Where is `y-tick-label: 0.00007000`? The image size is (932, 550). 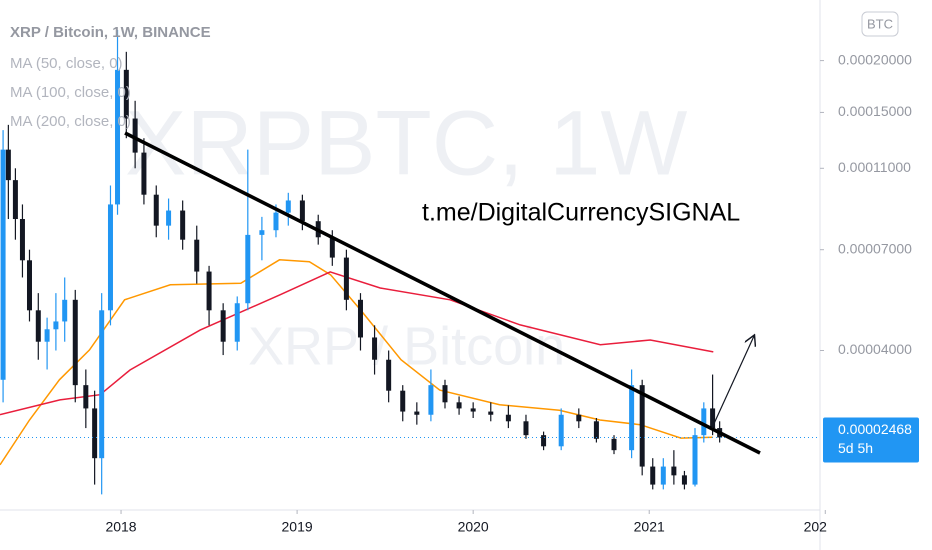 y-tick-label: 0.00007000 is located at coordinates (875, 248).